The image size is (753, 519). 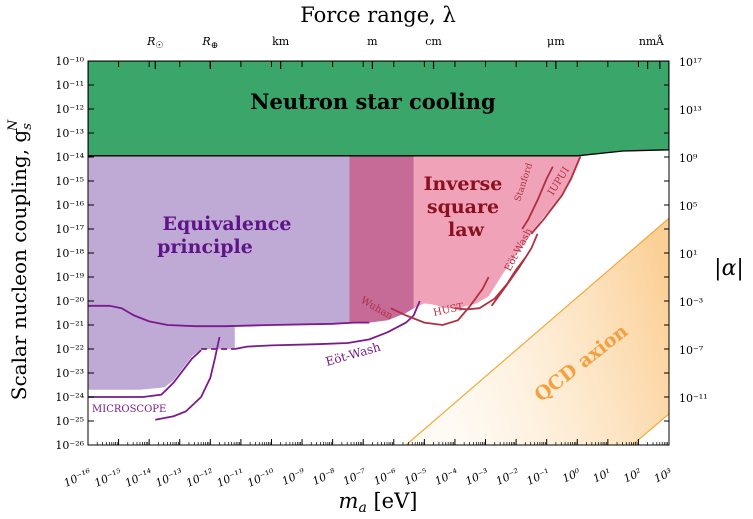 What do you see at coordinates (373, 101) in the screenshot?
I see `neutron-star-label: Neutron star cooling` at bounding box center [373, 101].